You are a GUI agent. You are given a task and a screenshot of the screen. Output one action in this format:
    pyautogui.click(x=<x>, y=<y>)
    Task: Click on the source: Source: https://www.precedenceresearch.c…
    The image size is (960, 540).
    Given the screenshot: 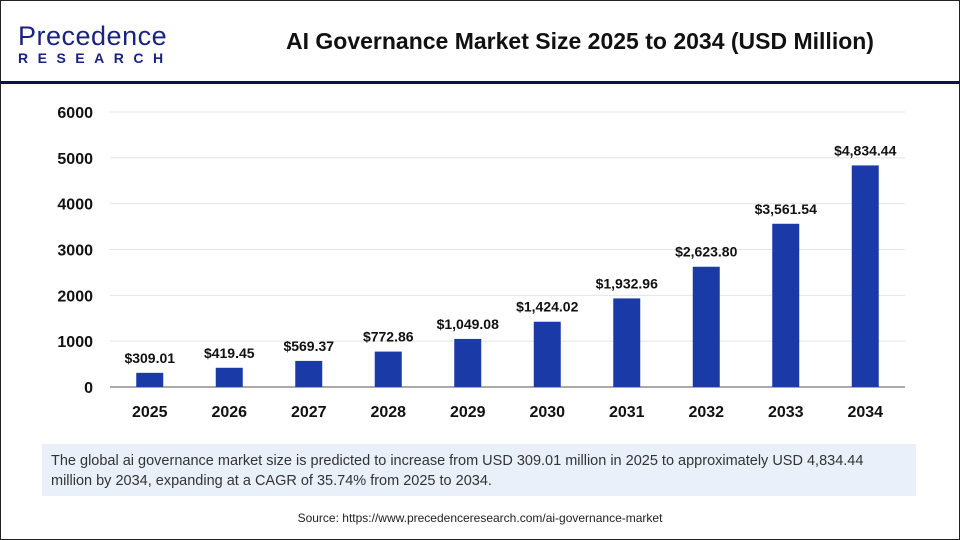 What is the action you would take?
    pyautogui.click(x=480, y=518)
    